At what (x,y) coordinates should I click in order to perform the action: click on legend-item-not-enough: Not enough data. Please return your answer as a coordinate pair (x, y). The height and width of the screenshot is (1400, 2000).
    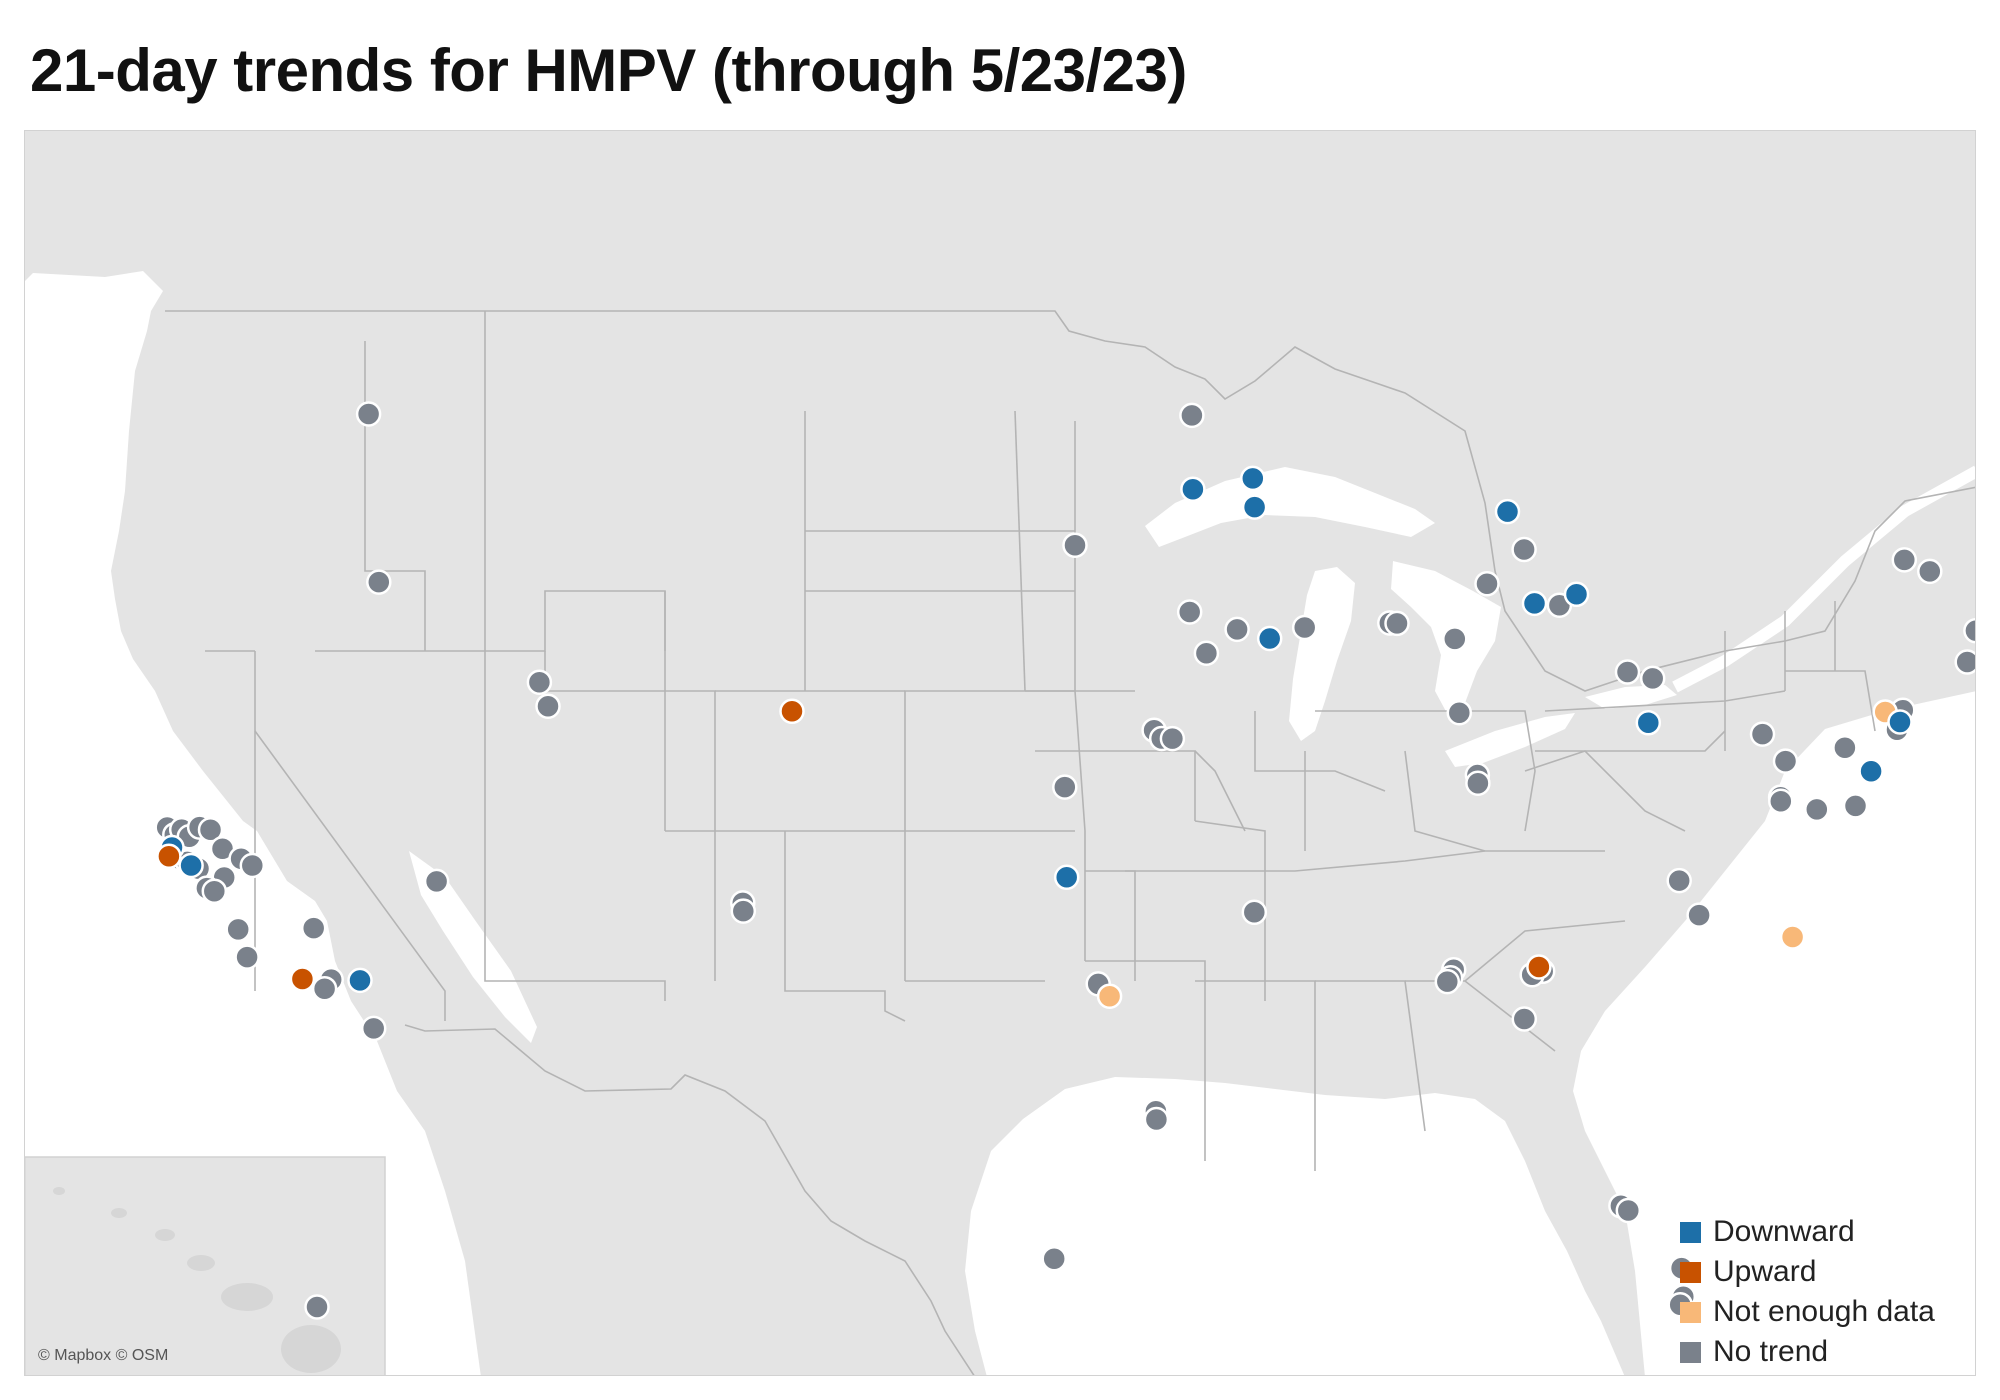
    Looking at the image, I should click on (1807, 1312).